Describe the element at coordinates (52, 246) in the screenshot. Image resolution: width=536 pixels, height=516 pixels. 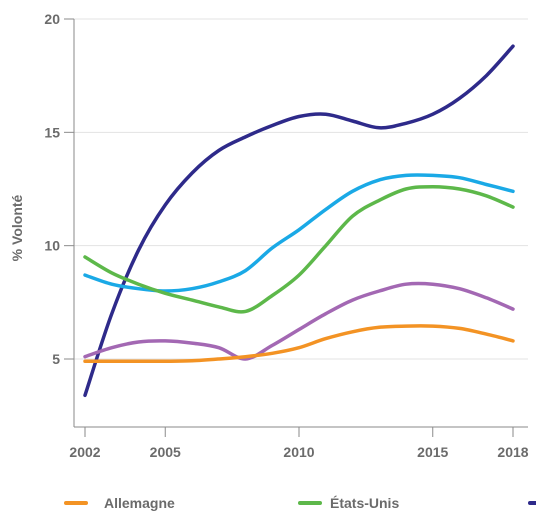
I see `y-tick-label-10: 10` at that location.